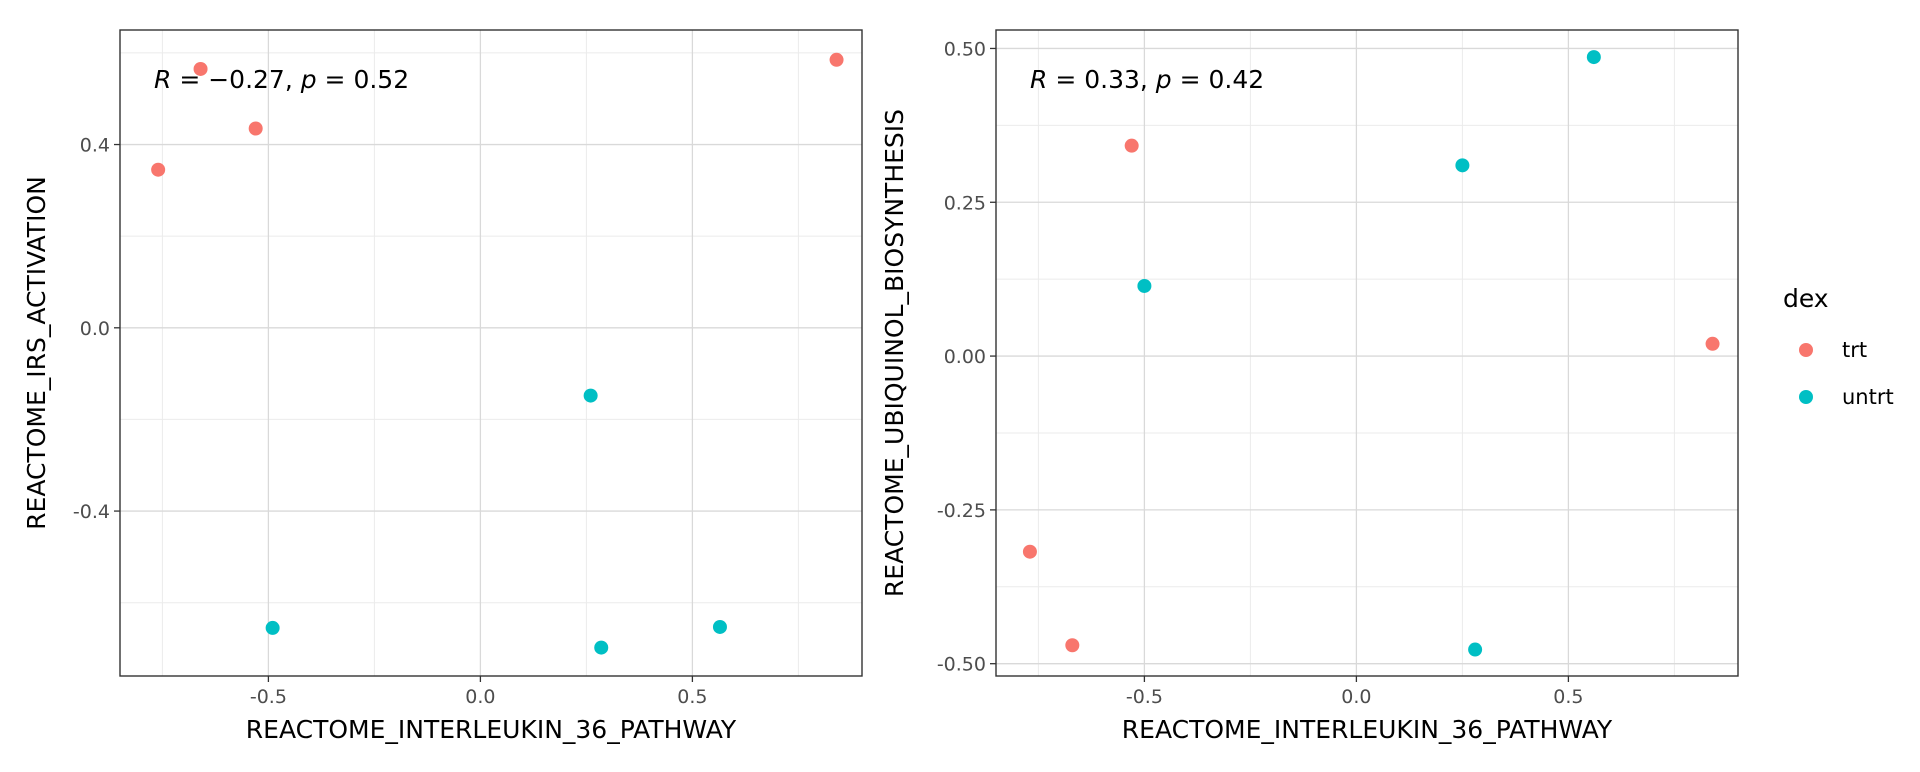 The width and height of the screenshot is (1920, 772). What do you see at coordinates (363, 79) in the screenshot?
I see `p-value: = 0.52` at bounding box center [363, 79].